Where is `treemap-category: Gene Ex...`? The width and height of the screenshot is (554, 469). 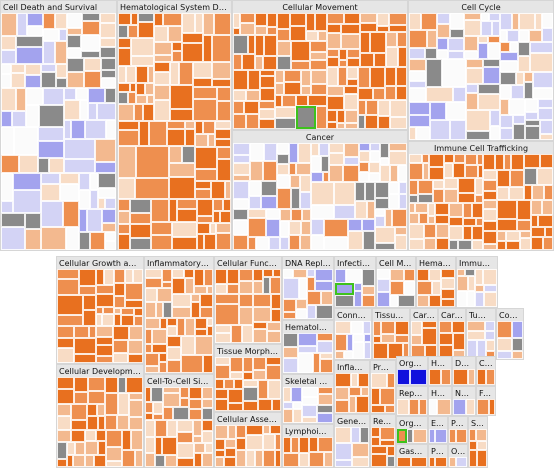 treemap-category: Gene Ex... is located at coordinates (352, 441).